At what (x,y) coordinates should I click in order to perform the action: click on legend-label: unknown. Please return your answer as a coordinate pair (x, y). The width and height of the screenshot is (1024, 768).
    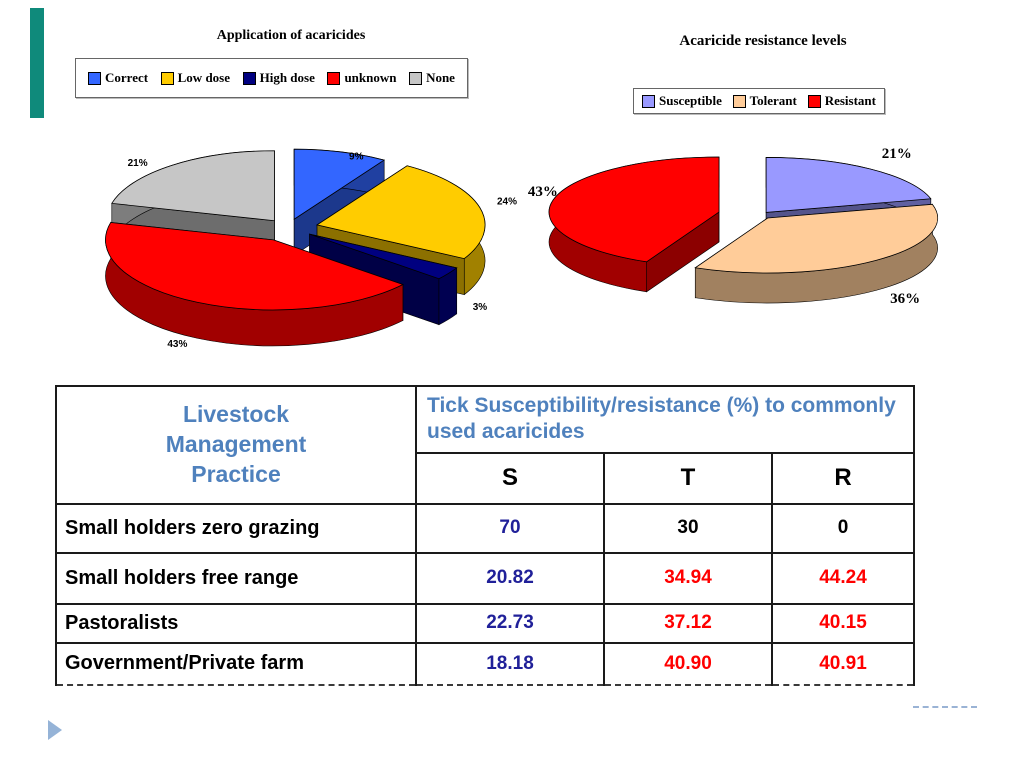
    Looking at the image, I should click on (370, 77).